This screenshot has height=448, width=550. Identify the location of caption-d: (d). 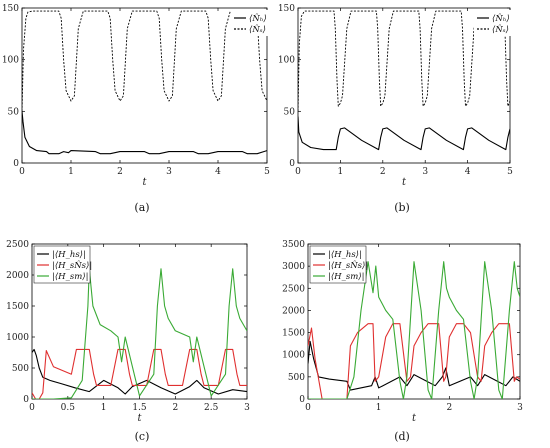
(402, 436).